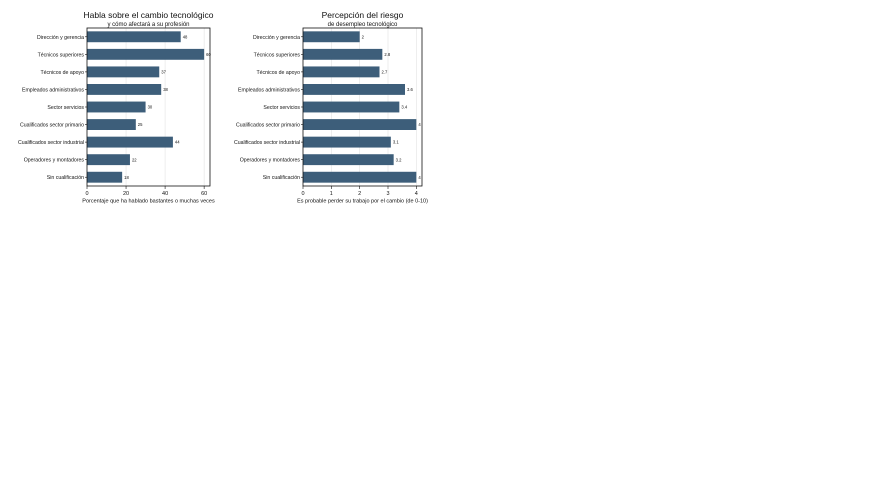  Describe the element at coordinates (385, 71) in the screenshot. I see `bar-value-label: 2.7` at that location.